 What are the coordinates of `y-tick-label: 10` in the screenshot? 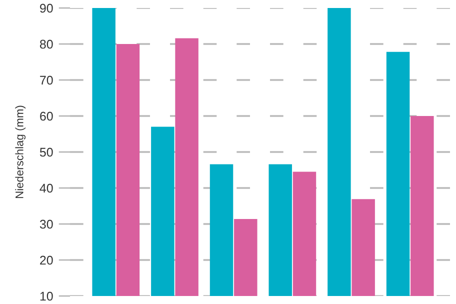 It's located at (46, 296).